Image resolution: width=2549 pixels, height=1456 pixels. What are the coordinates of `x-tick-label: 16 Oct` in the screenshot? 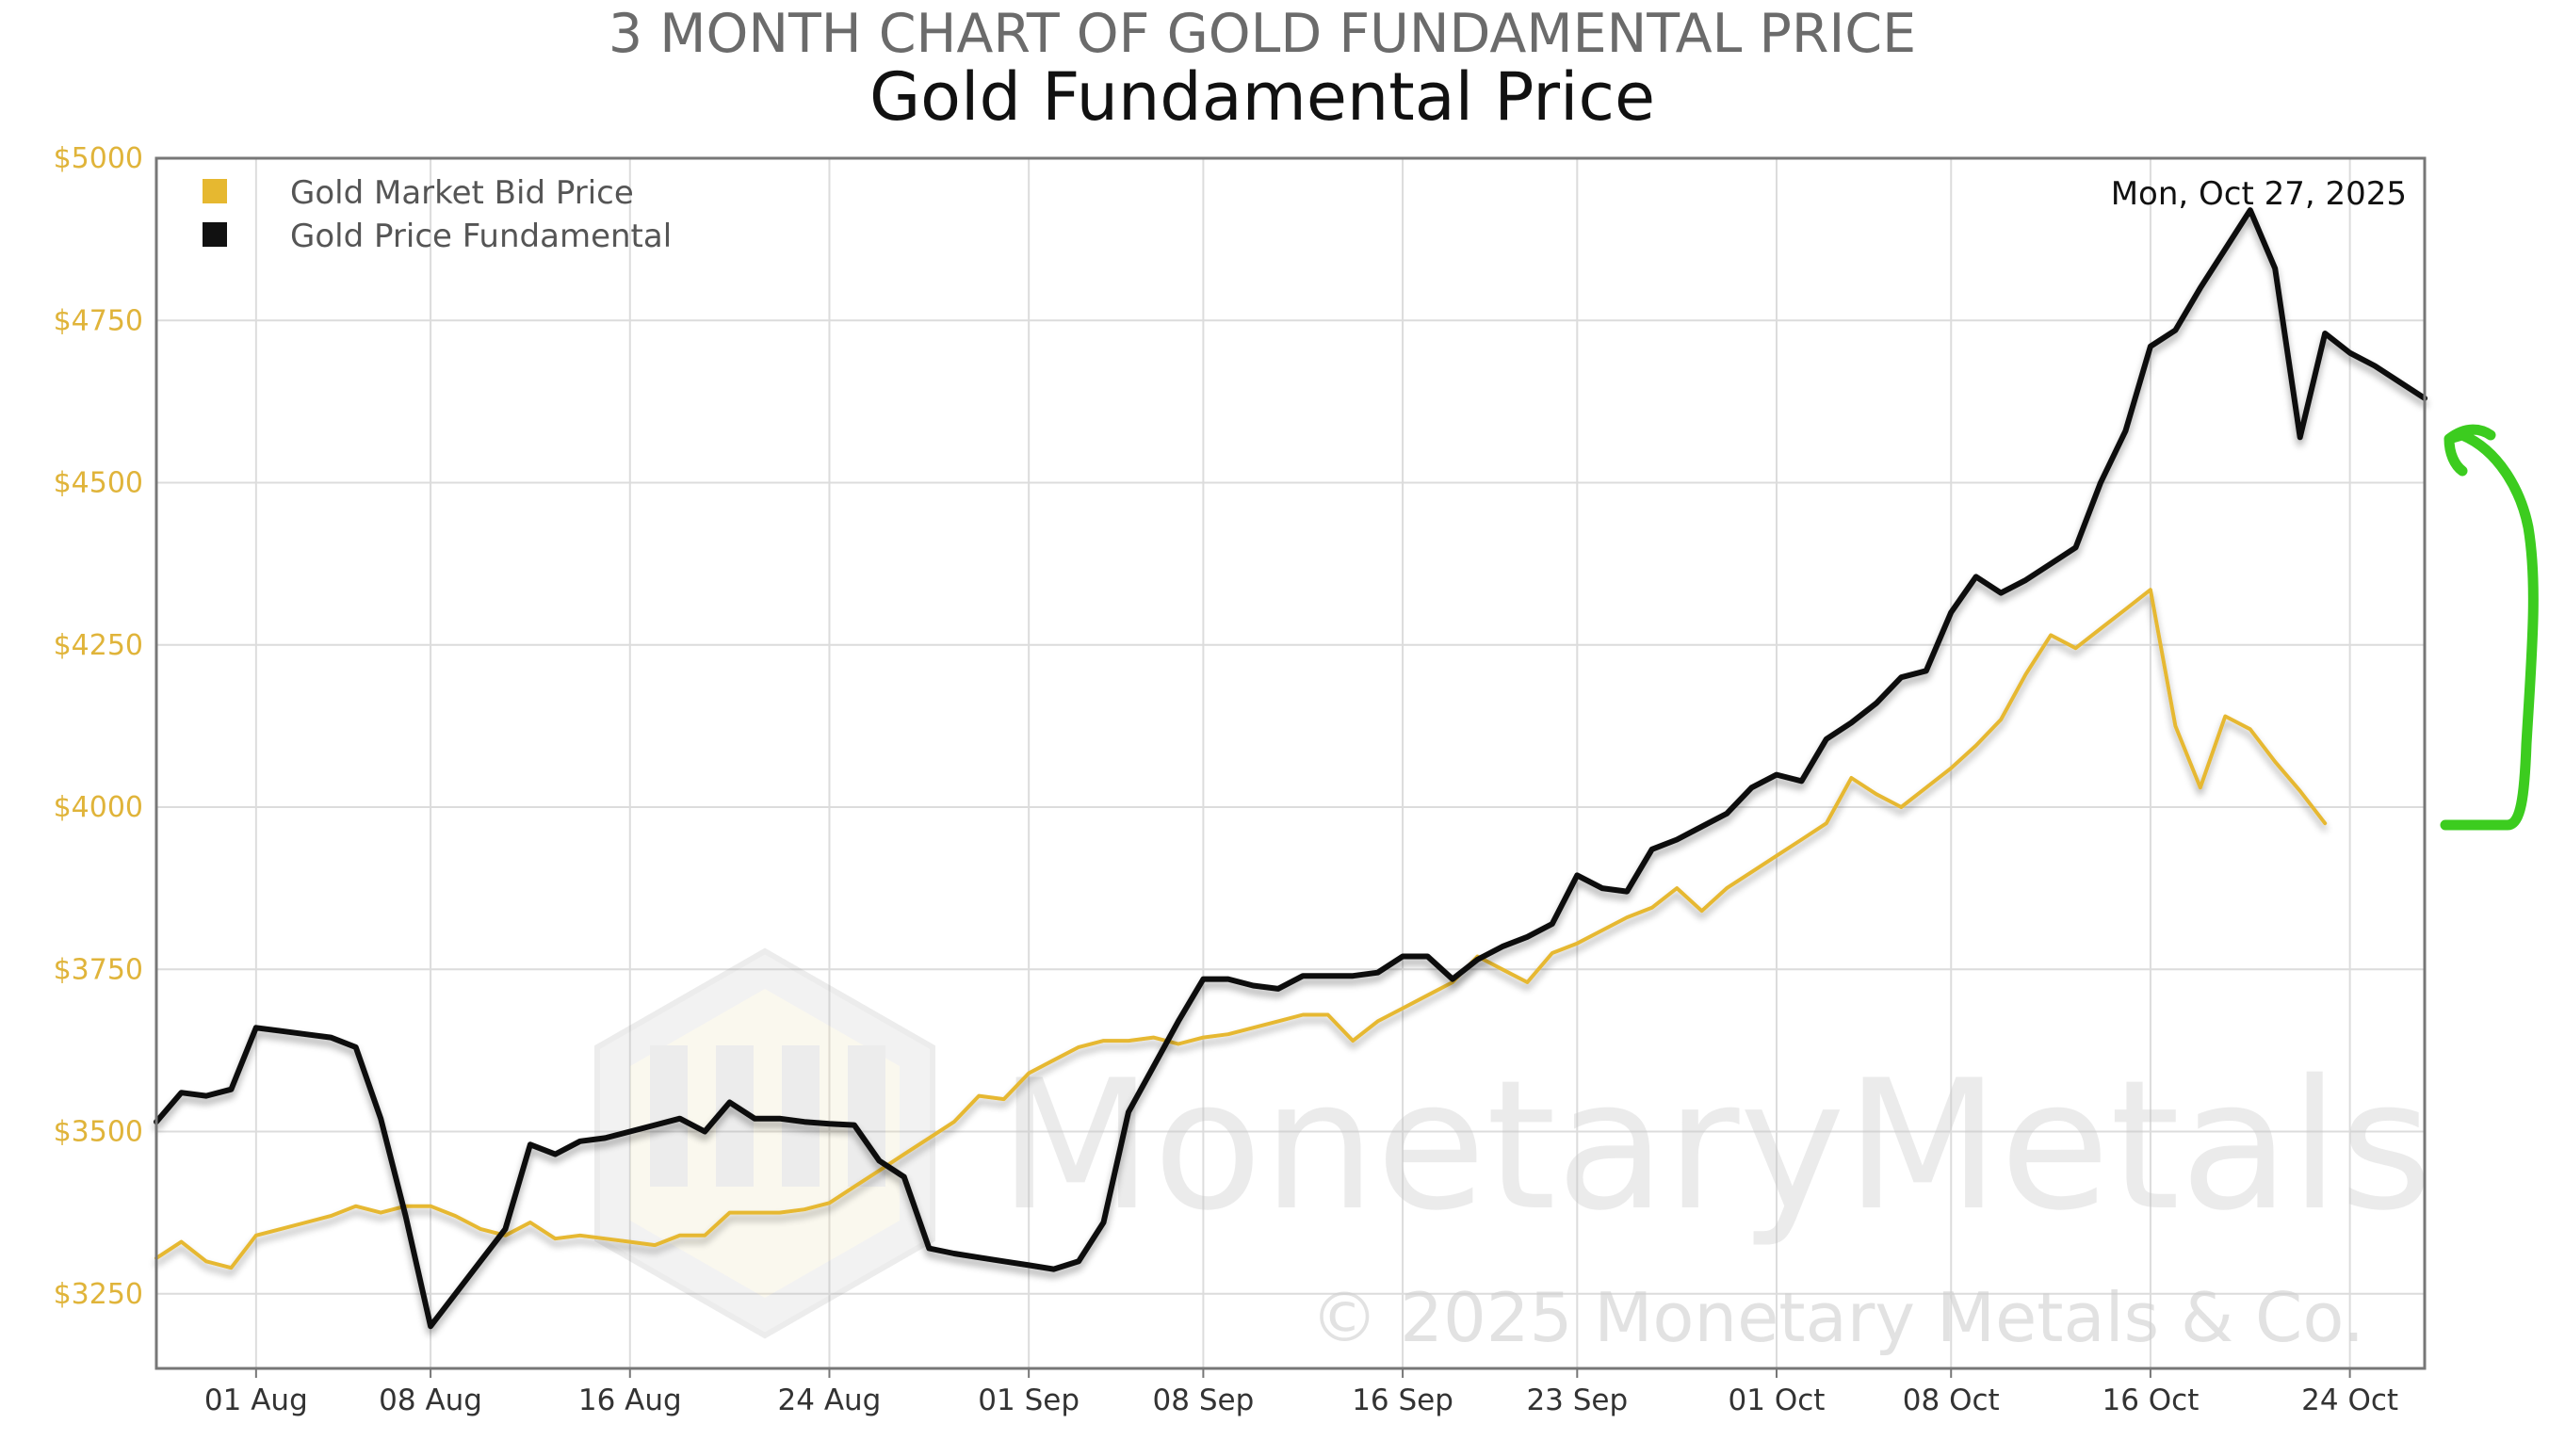 It's located at (2150, 1400).